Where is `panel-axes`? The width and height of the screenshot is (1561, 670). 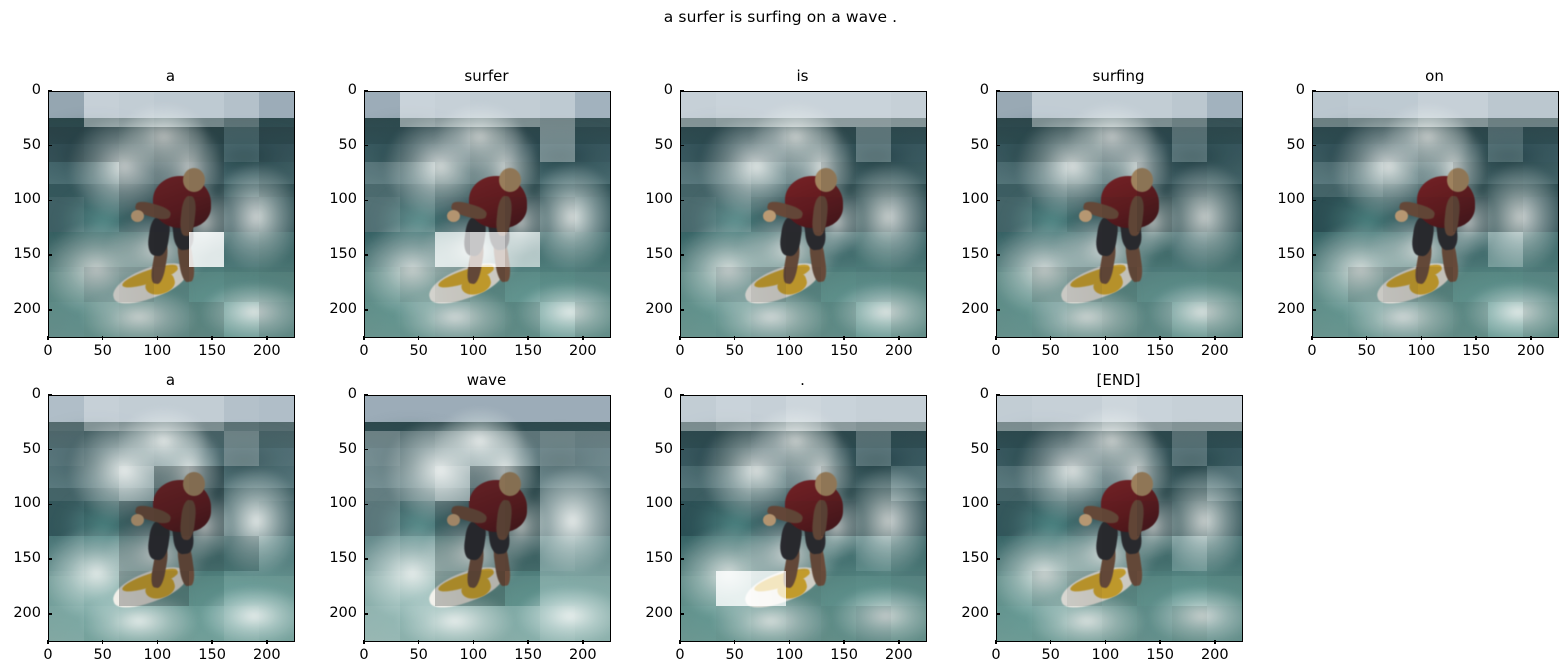
panel-axes is located at coordinates (1435, 214).